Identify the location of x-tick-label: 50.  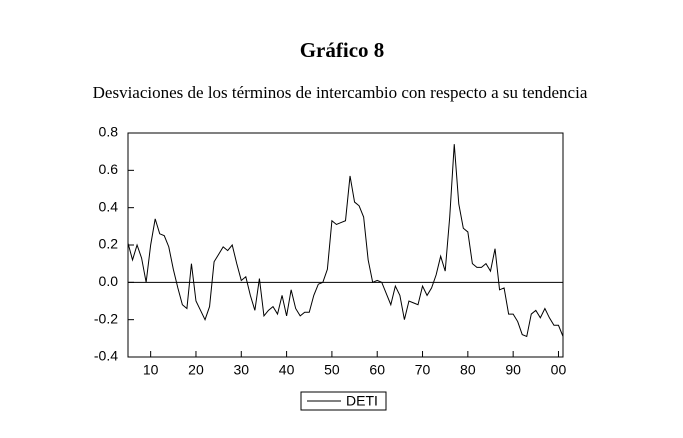
(332, 370).